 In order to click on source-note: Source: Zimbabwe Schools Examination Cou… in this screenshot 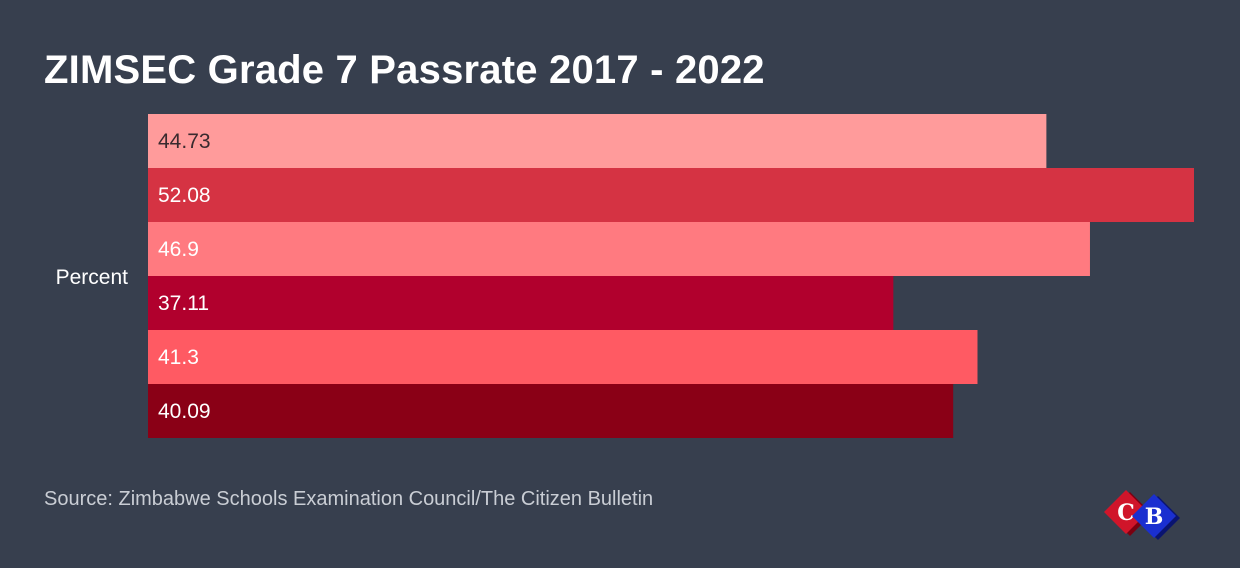, I will do `click(349, 499)`.